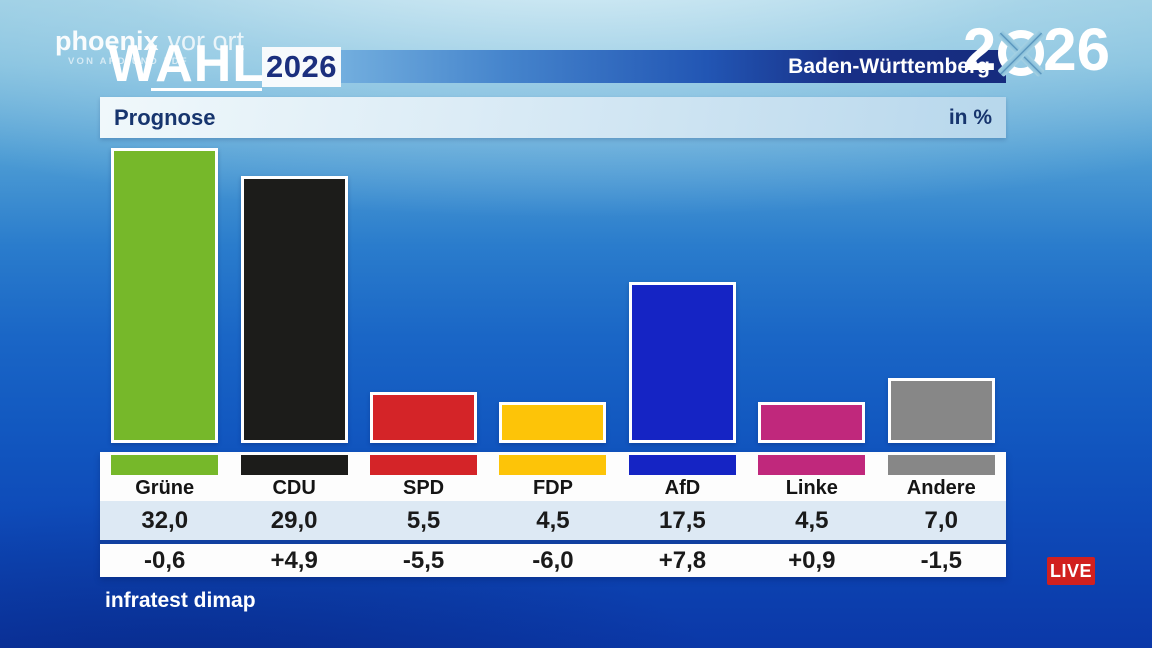 The image size is (1152, 648). I want to click on logo-digits-right: 26, so click(1076, 49).